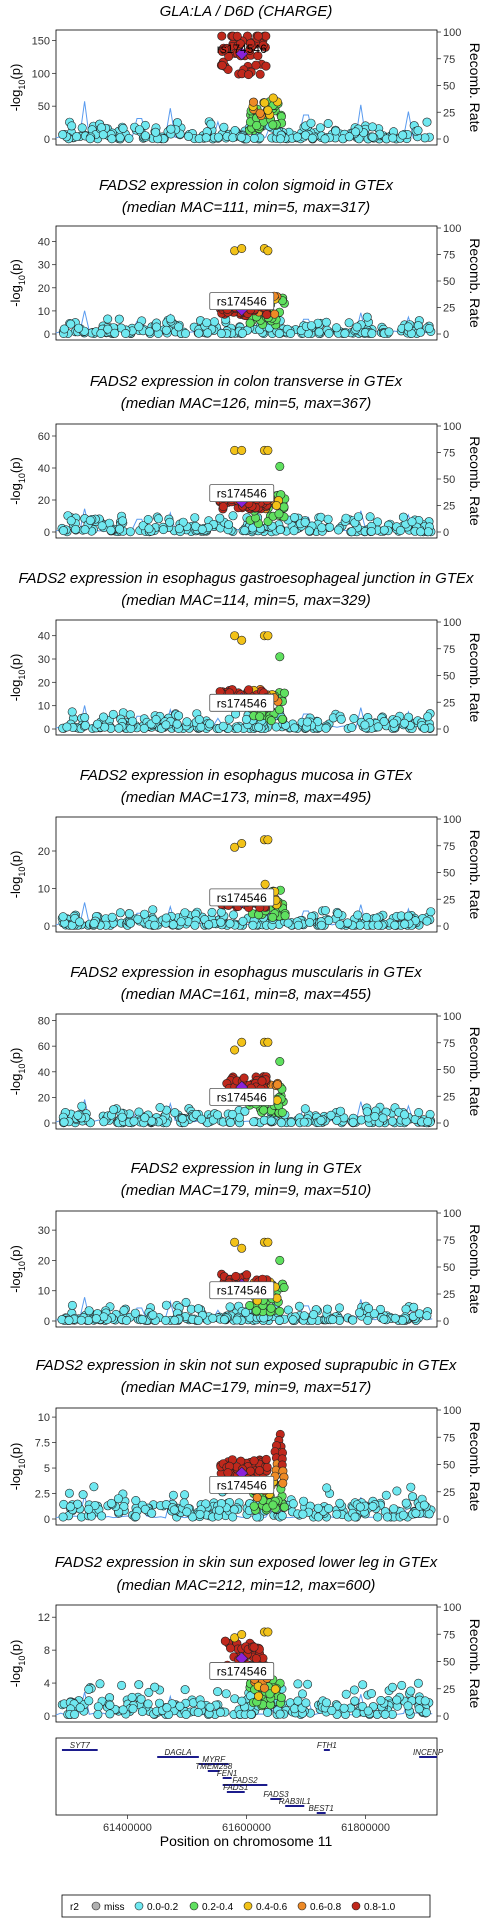 The height and width of the screenshot is (1928, 500). Describe the element at coordinates (247, 1082) in the screenshot. I see `data-points` at that location.